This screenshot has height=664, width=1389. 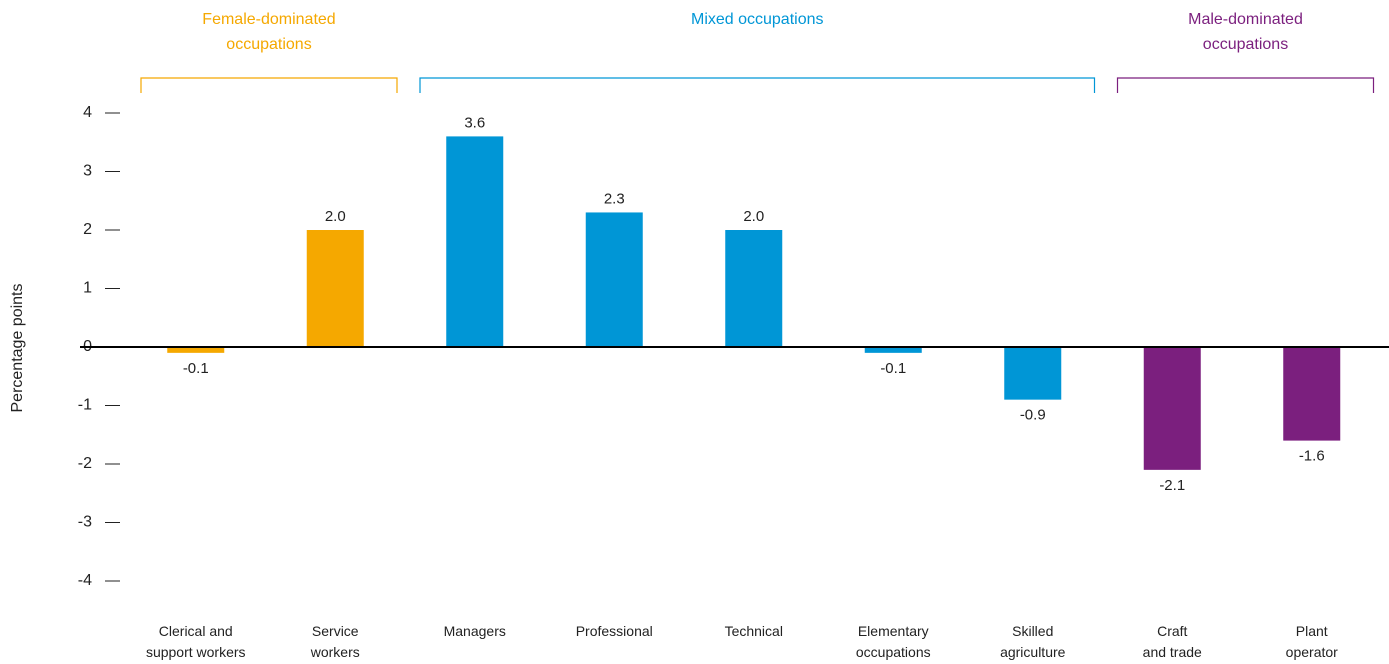 I want to click on x-tick-label: Clerical and support workers, so click(x=196, y=641).